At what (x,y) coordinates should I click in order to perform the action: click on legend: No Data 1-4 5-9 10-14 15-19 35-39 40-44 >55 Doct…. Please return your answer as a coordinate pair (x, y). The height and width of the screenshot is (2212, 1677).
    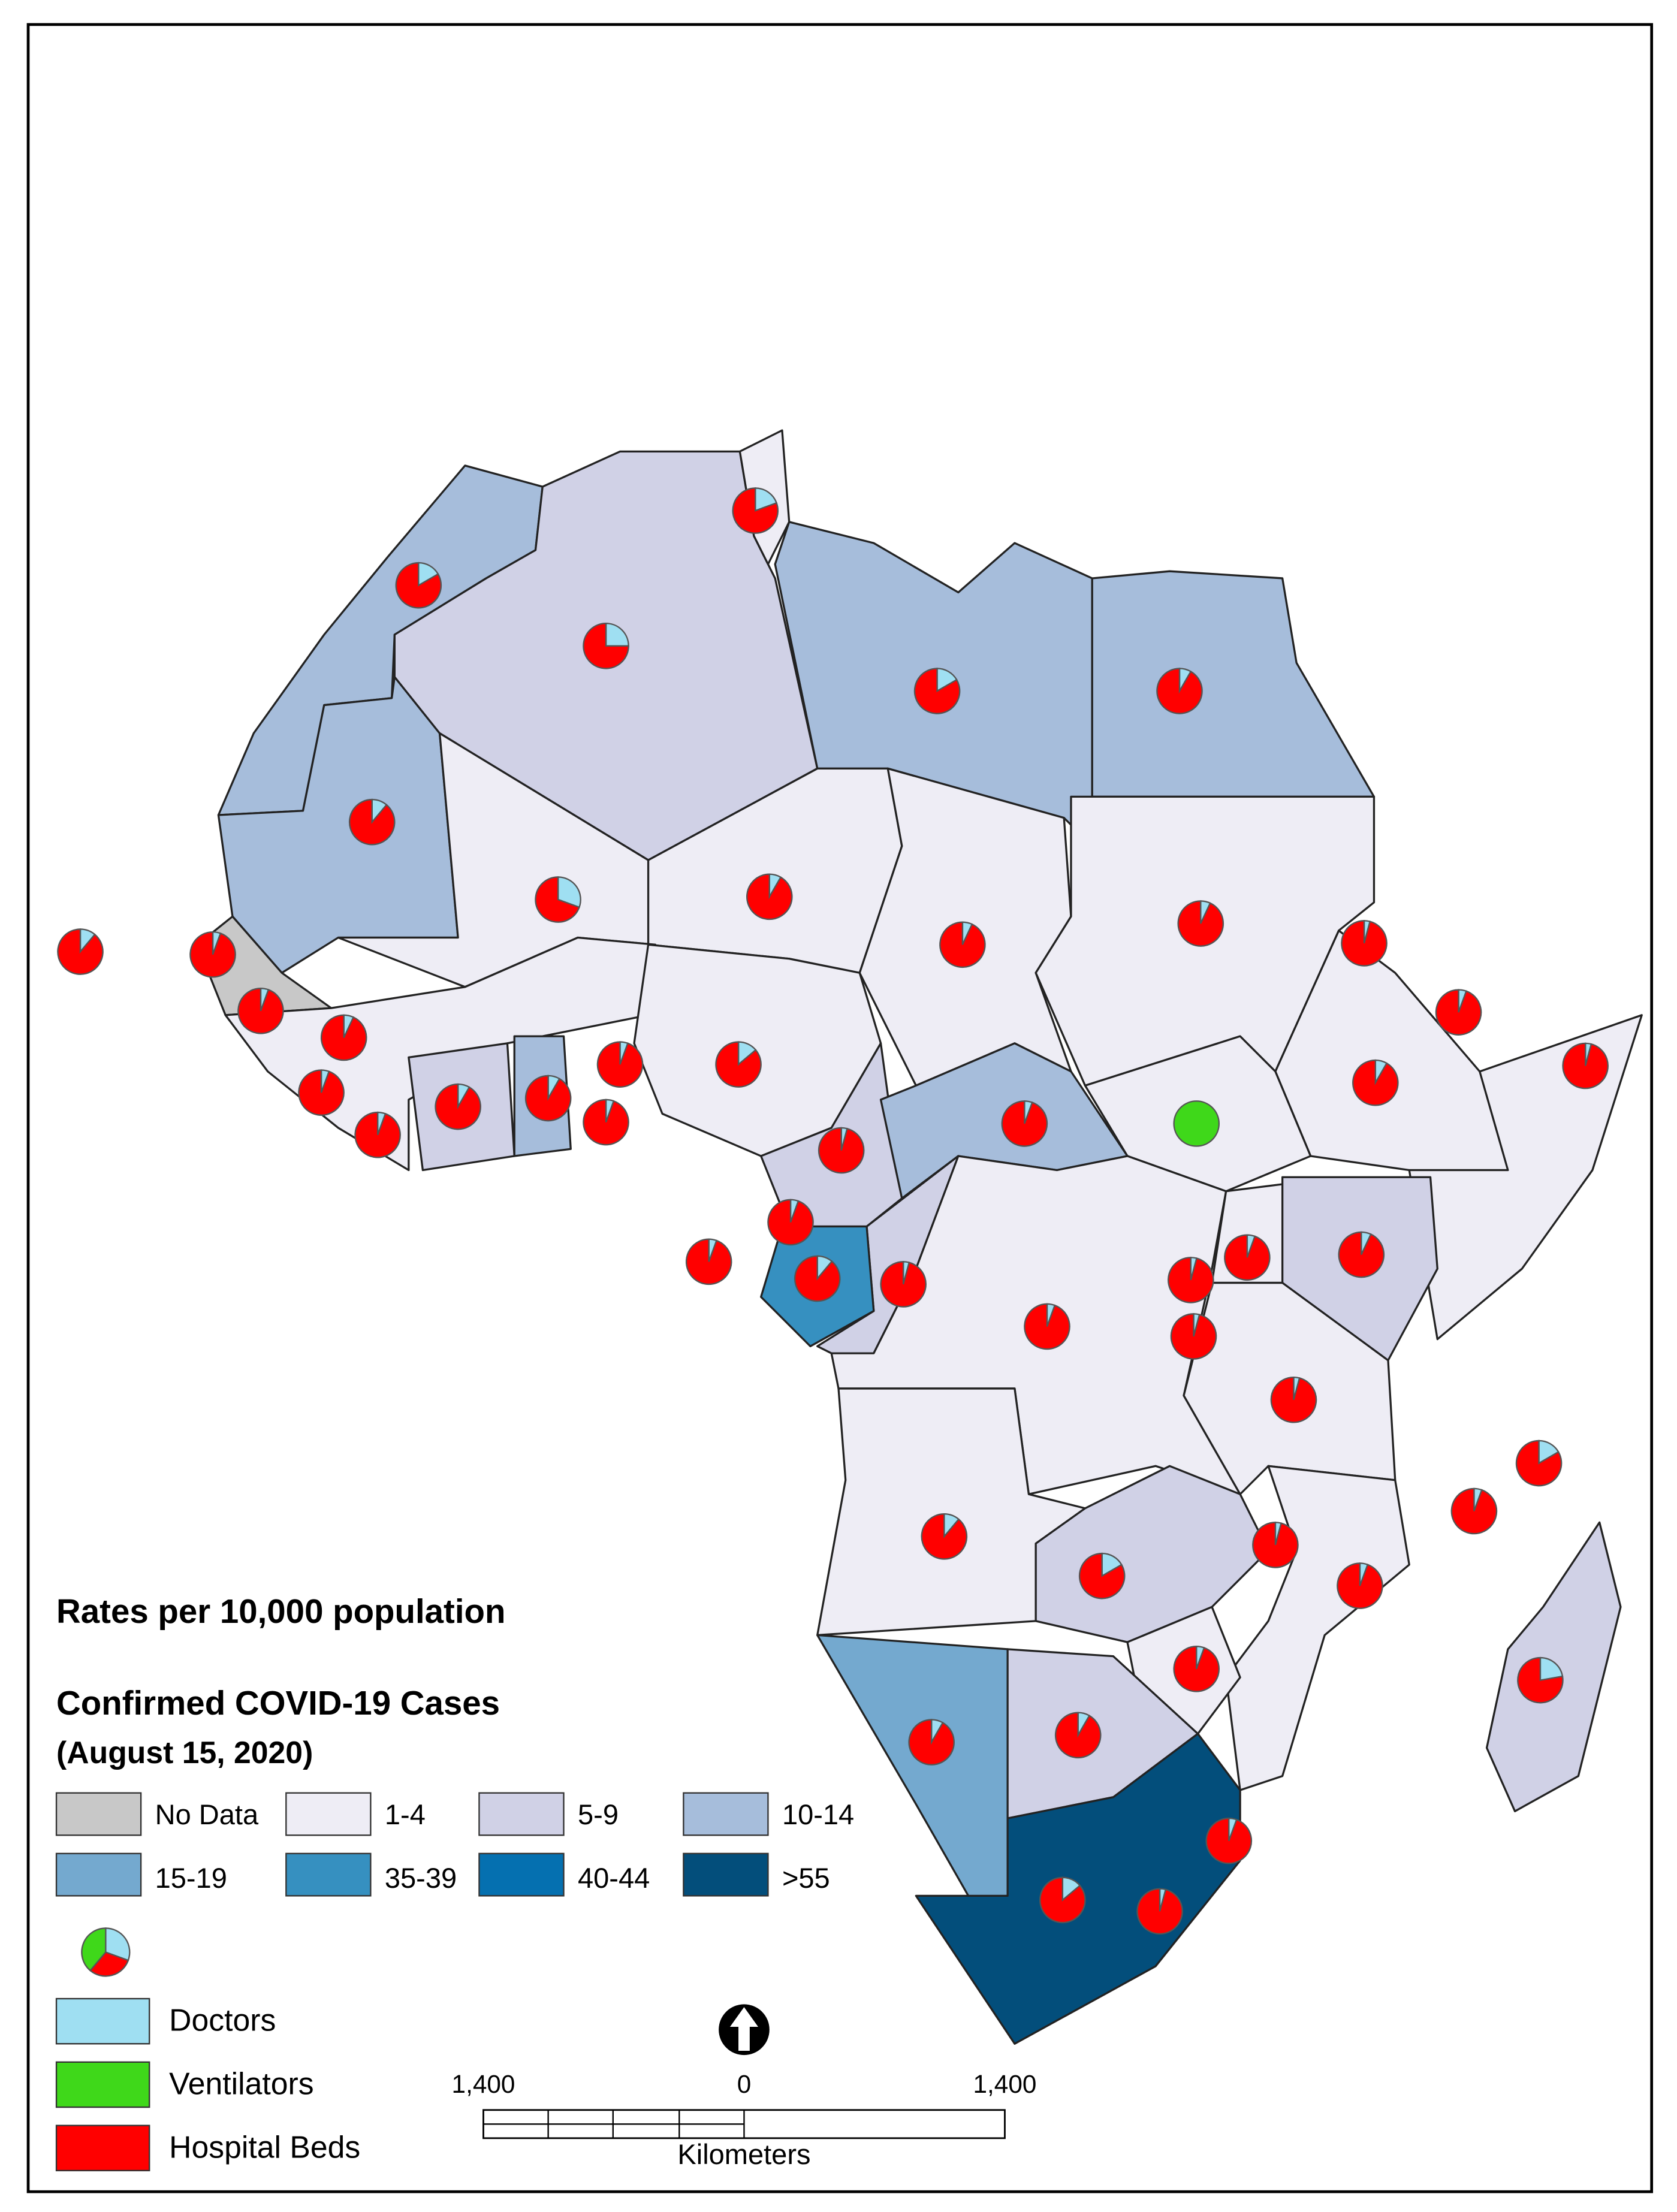
    Looking at the image, I should click on (454, 1982).